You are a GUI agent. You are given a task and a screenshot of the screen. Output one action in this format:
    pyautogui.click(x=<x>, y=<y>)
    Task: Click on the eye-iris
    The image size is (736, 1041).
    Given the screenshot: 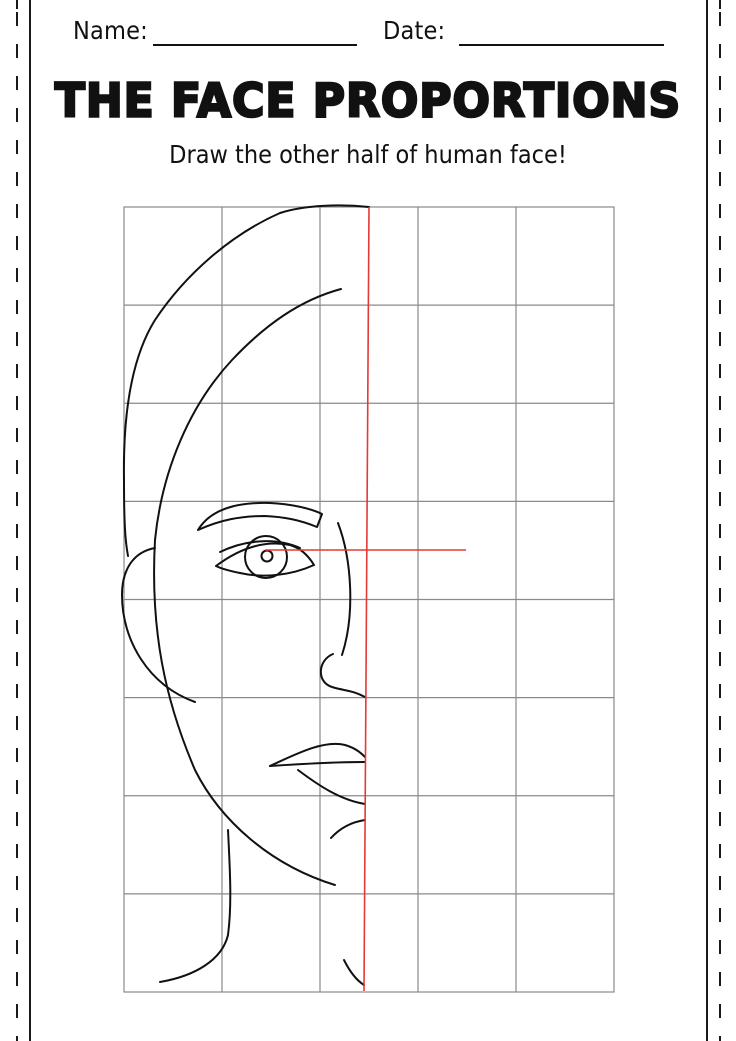 What is the action you would take?
    pyautogui.click(x=266, y=557)
    